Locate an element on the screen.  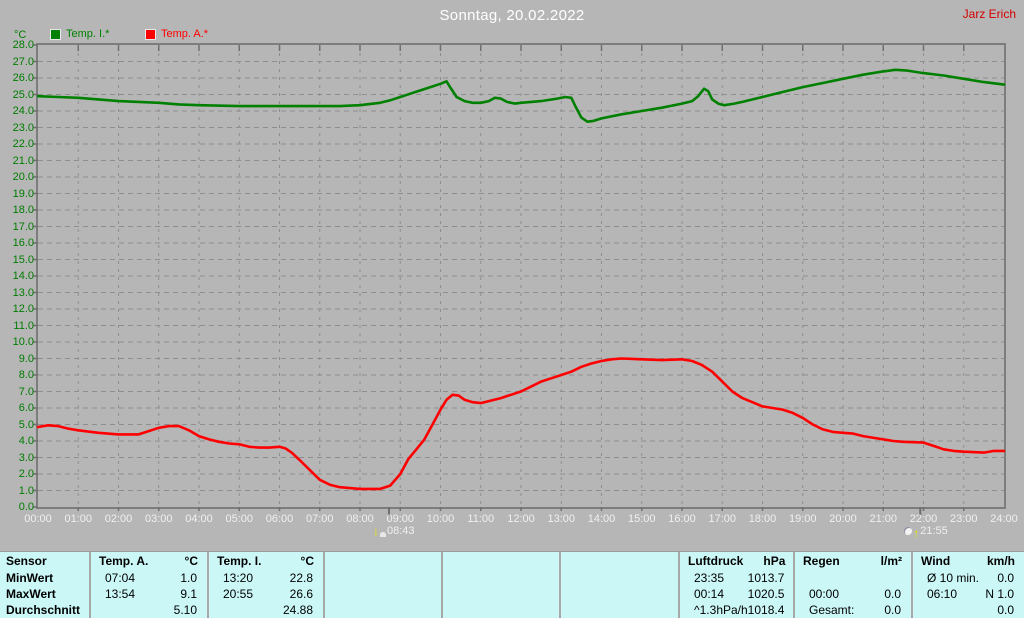
x-tick-label: 04:00 is located at coordinates (199, 519).